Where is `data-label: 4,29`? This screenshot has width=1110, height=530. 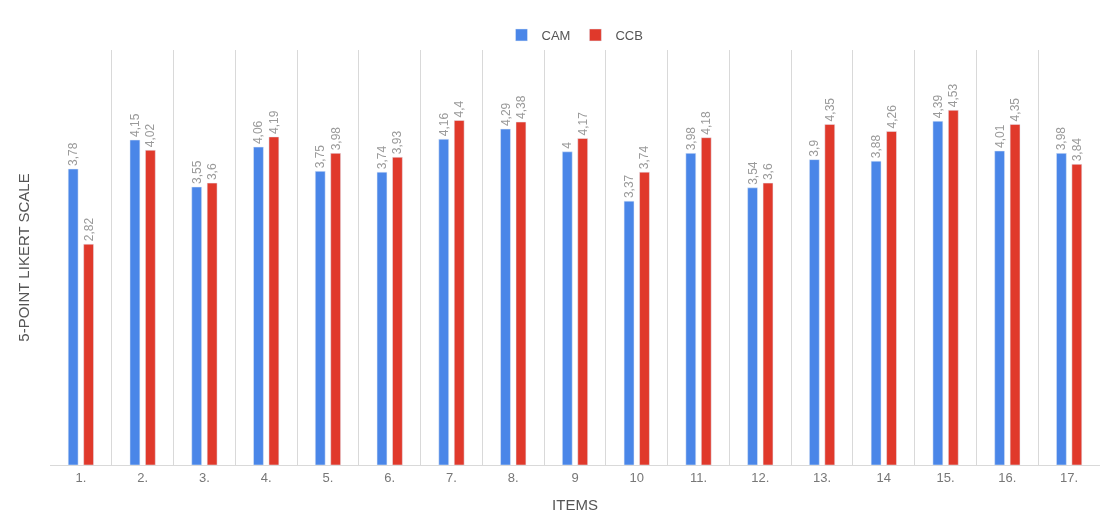
data-label: 4,29 is located at coordinates (505, 114).